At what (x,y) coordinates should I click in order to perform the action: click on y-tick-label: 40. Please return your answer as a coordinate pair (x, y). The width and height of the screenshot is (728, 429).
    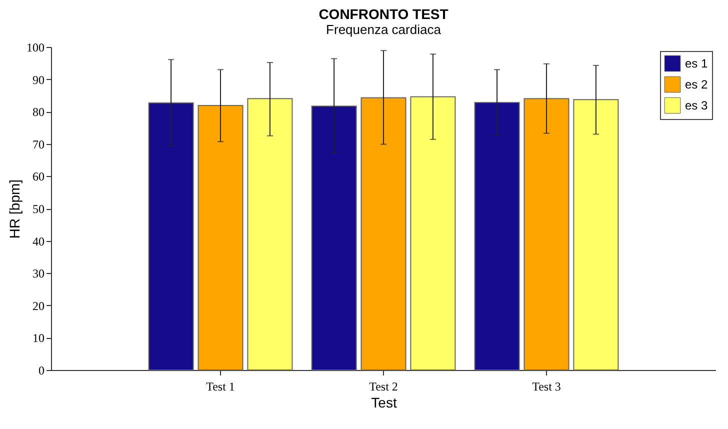
    Looking at the image, I should click on (38, 241).